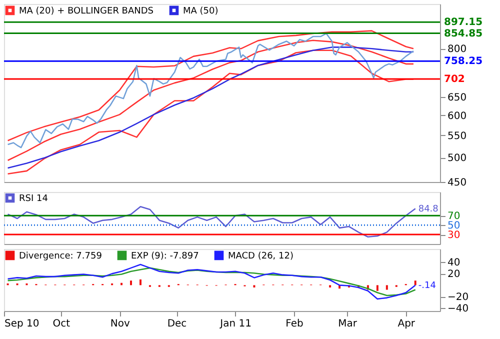  Describe the element at coordinates (261, 256) in the screenshot. I see `legend-label: MACD (26, 12)` at that location.